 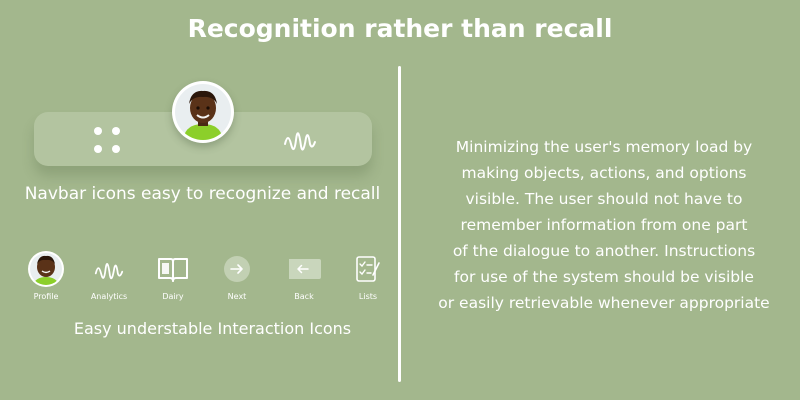 What do you see at coordinates (604, 277) in the screenshot?
I see `description-line: for use of the system should be visible` at bounding box center [604, 277].